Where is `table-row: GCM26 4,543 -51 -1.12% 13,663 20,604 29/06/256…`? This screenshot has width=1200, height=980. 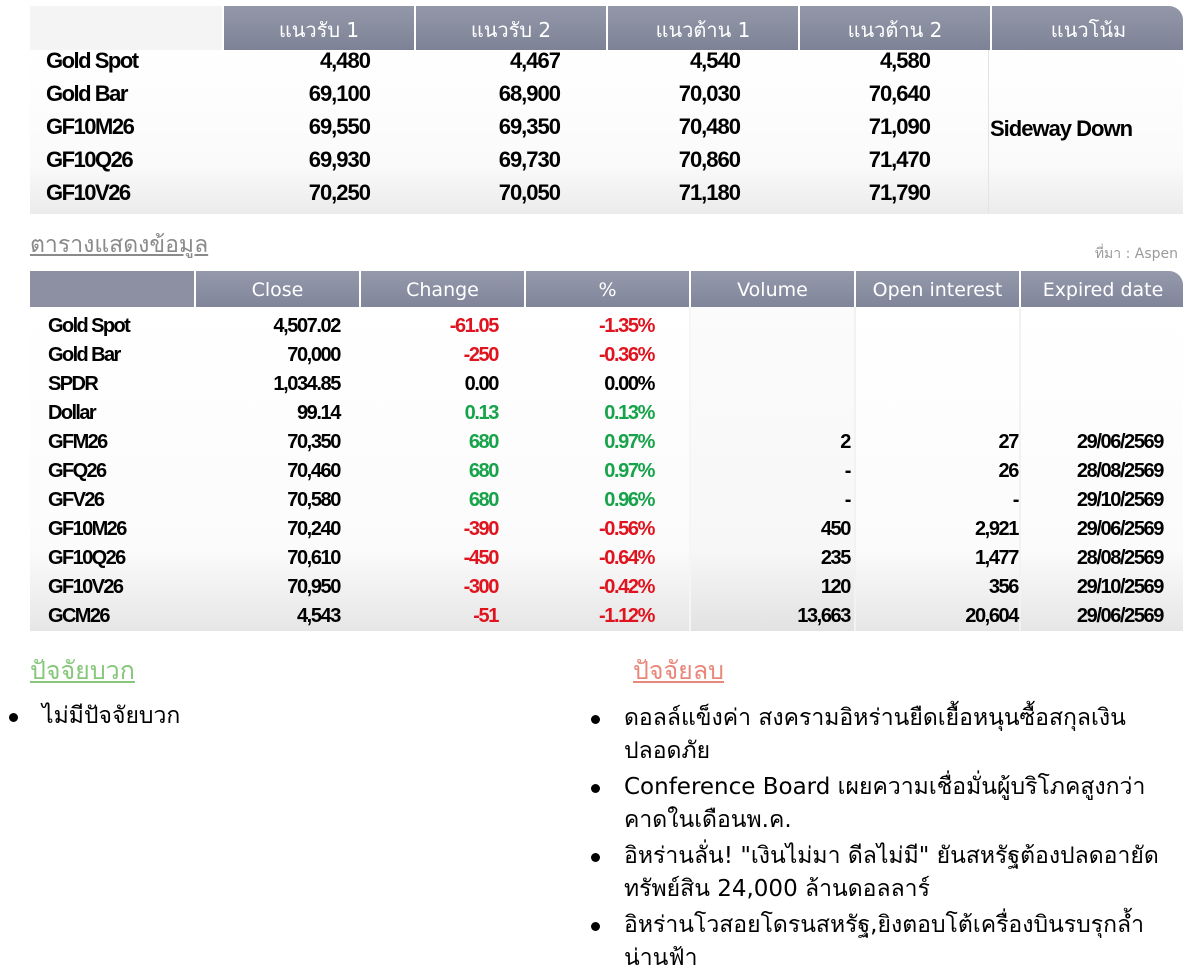 table-row: GCM26 4,543 -51 -1.12% 13,663 20,604 29/06/256… is located at coordinates (606, 617).